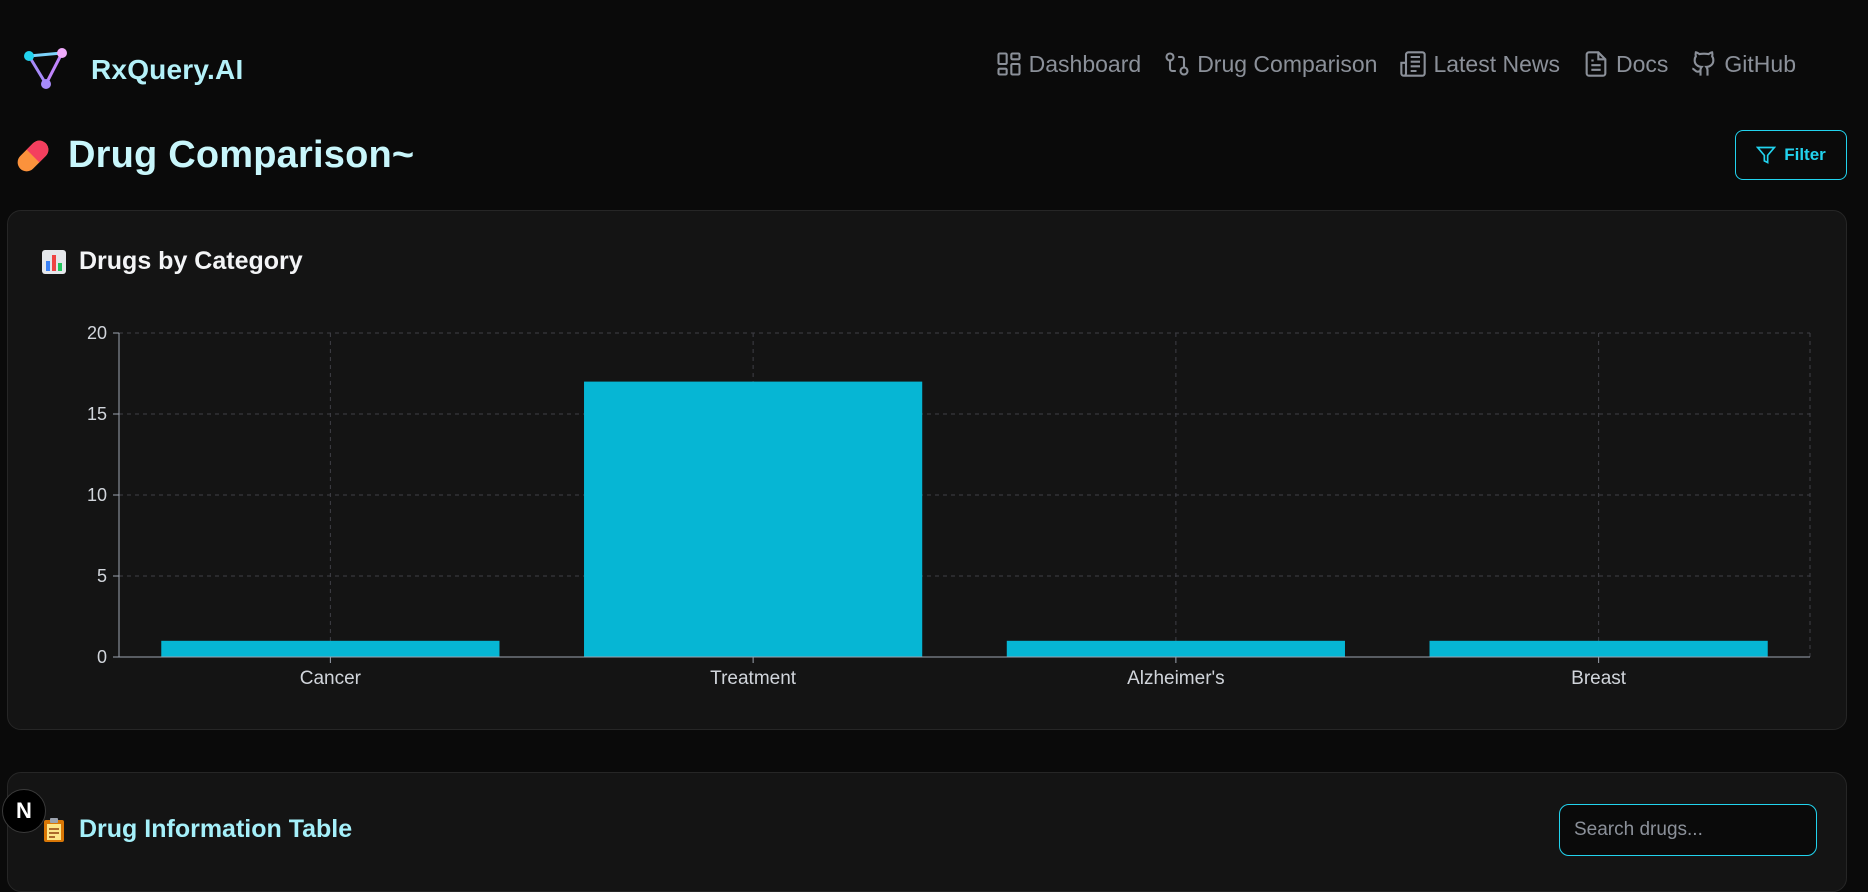 The image size is (1868, 892). Describe the element at coordinates (1176, 678) in the screenshot. I see `x-tick-label: Alzheimer's` at that location.